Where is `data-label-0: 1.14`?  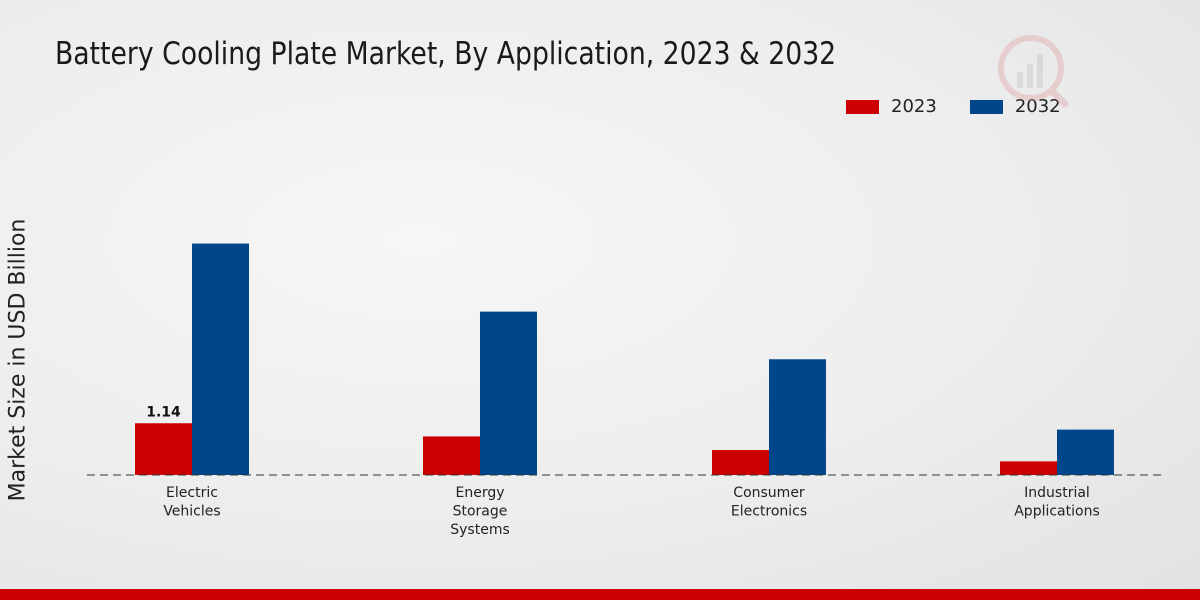
data-label-0: 1.14 is located at coordinates (163, 412).